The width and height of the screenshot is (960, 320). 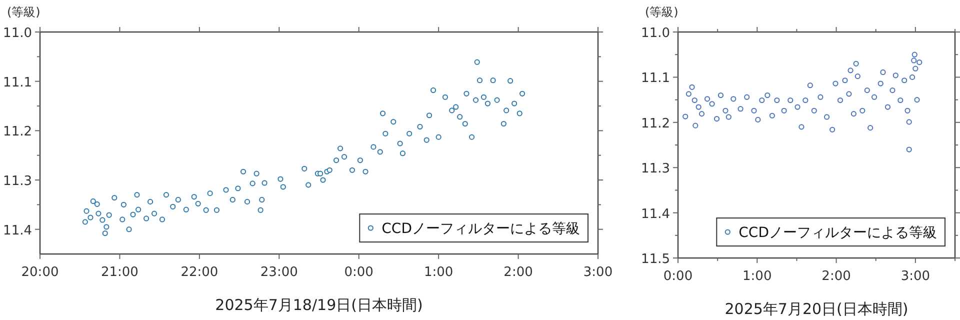 I want to click on y-tick-label: 11.5, so click(x=655, y=259).